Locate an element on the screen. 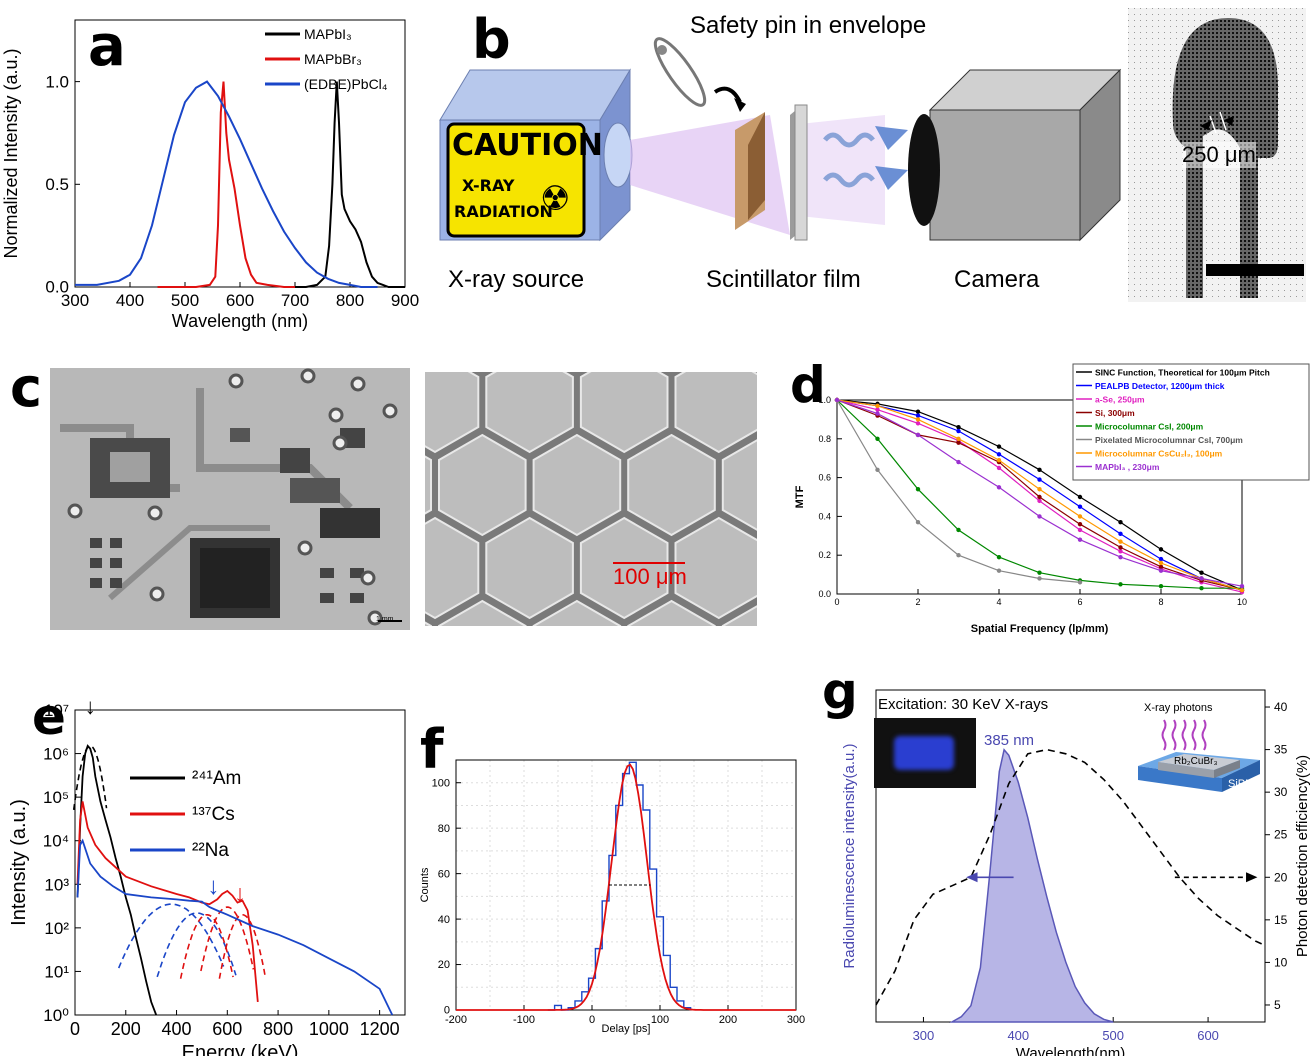  y-axis-label: Radioluminescence intensity(a.u.) is located at coordinates (849, 855).